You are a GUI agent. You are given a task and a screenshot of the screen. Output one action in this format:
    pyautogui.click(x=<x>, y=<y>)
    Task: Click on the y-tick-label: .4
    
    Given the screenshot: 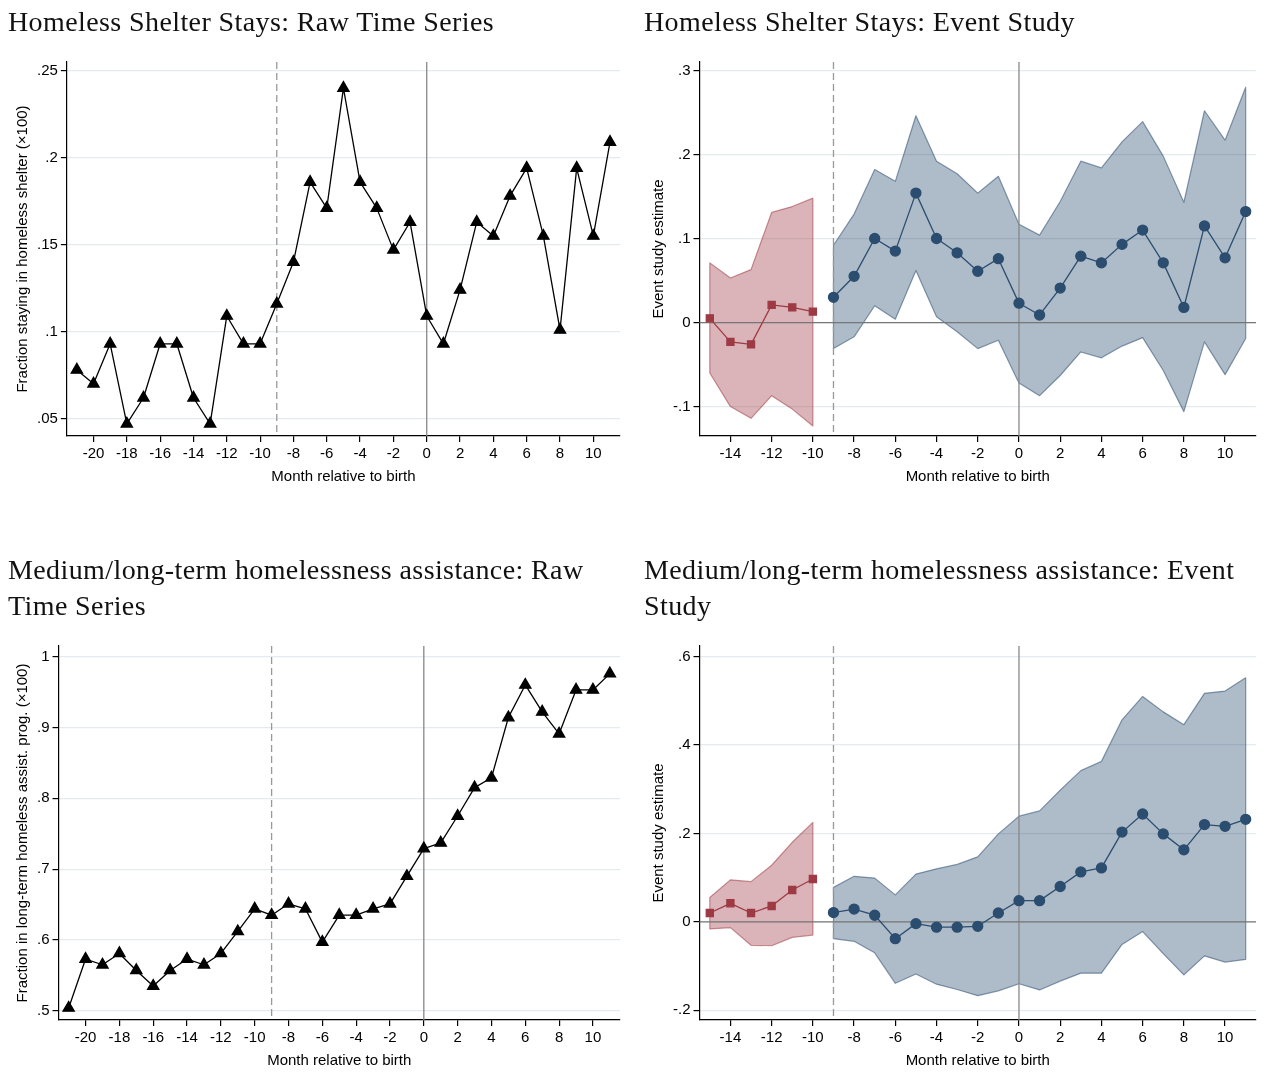 What is the action you would take?
    pyautogui.click(x=684, y=744)
    